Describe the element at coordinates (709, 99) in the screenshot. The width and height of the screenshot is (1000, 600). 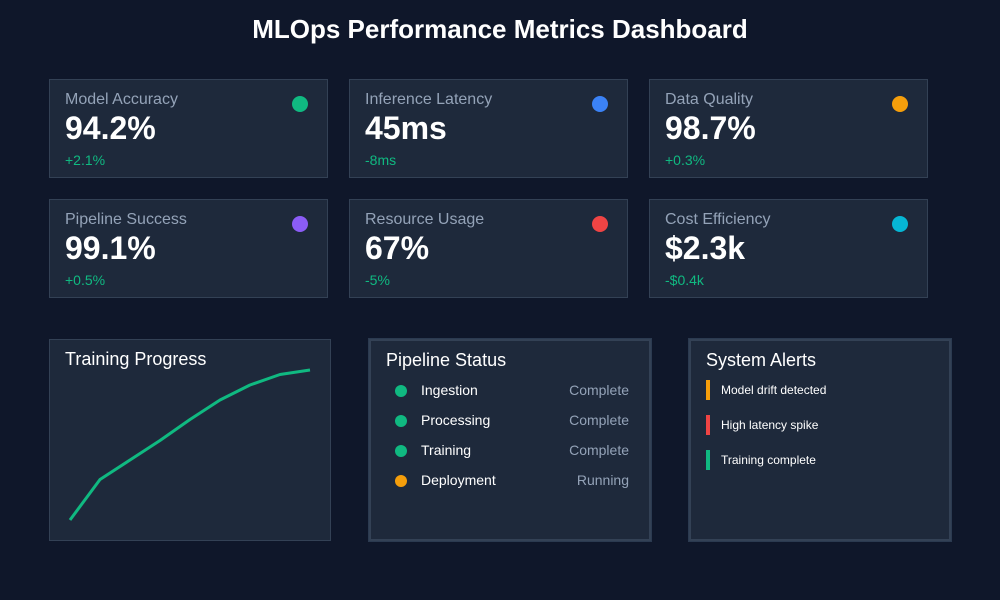
I see `metric-label: Data Quality` at that location.